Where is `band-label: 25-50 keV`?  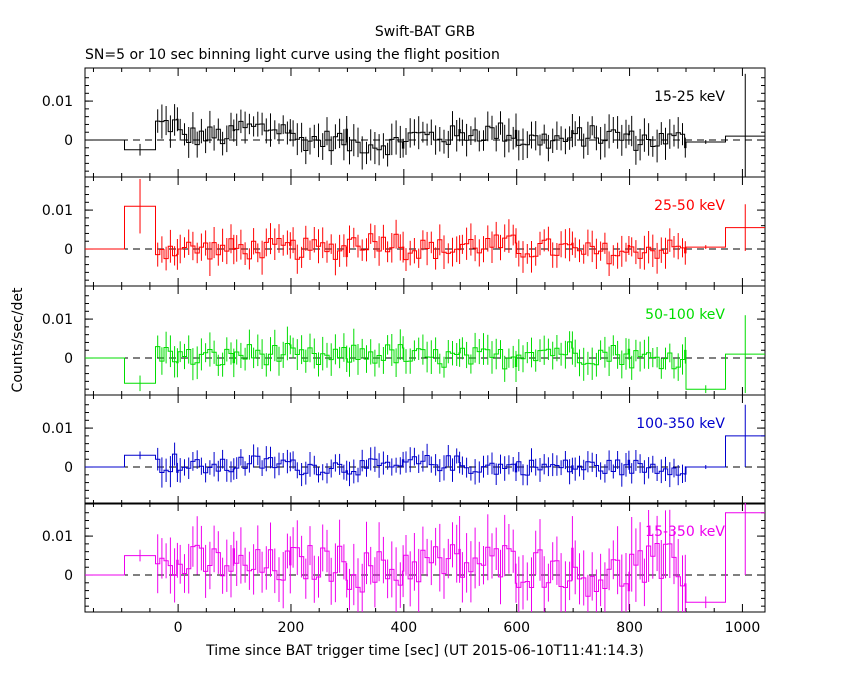
band-label: 25-50 keV is located at coordinates (689, 206).